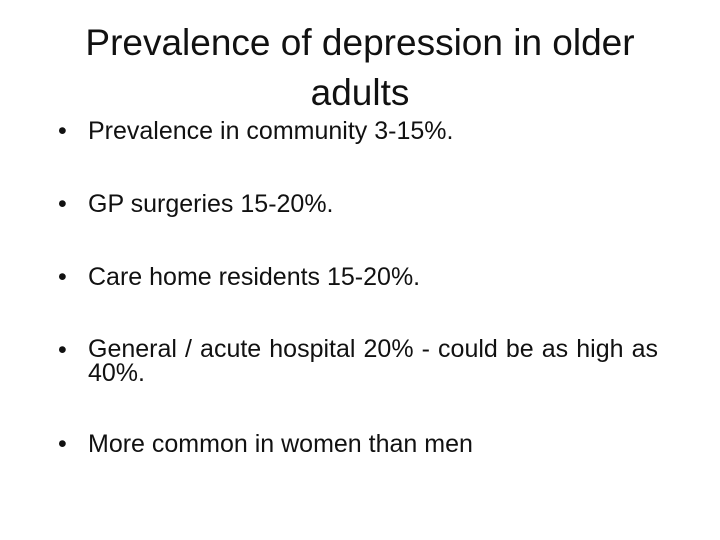 This screenshot has width=720, height=540. What do you see at coordinates (211, 204) in the screenshot?
I see `bullet-text: GP surgeries 15-20%.` at bounding box center [211, 204].